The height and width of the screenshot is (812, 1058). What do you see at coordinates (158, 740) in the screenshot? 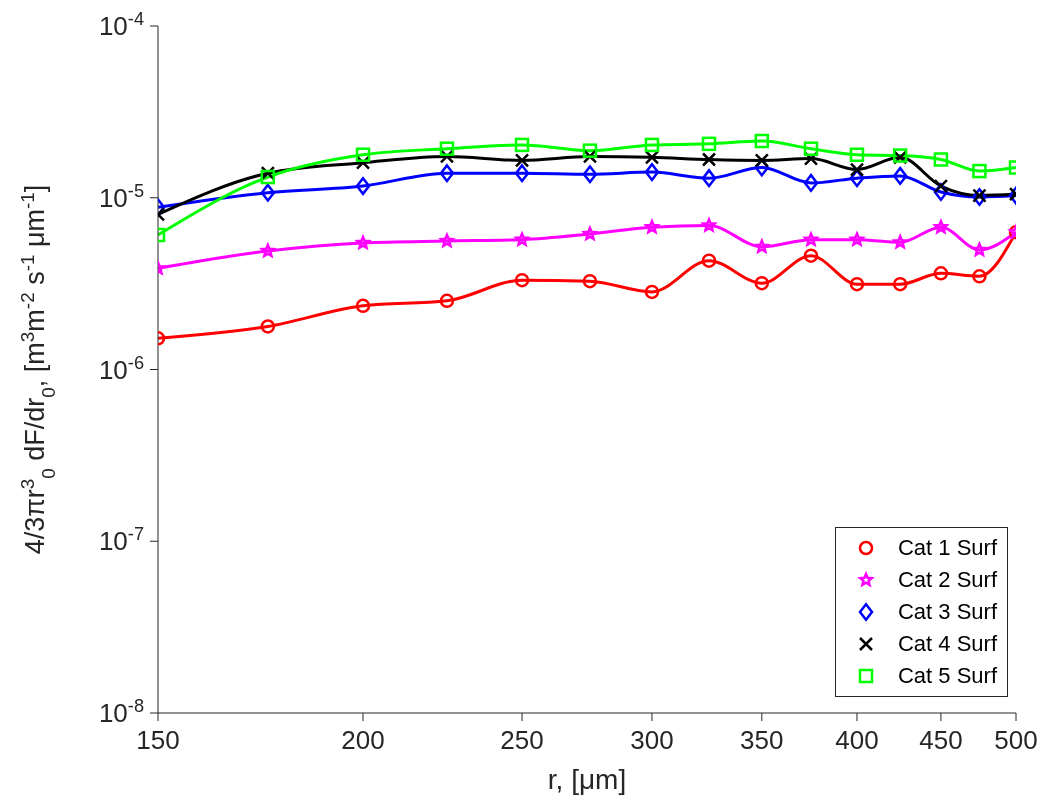
I see `x-tick-label: 150` at bounding box center [158, 740].